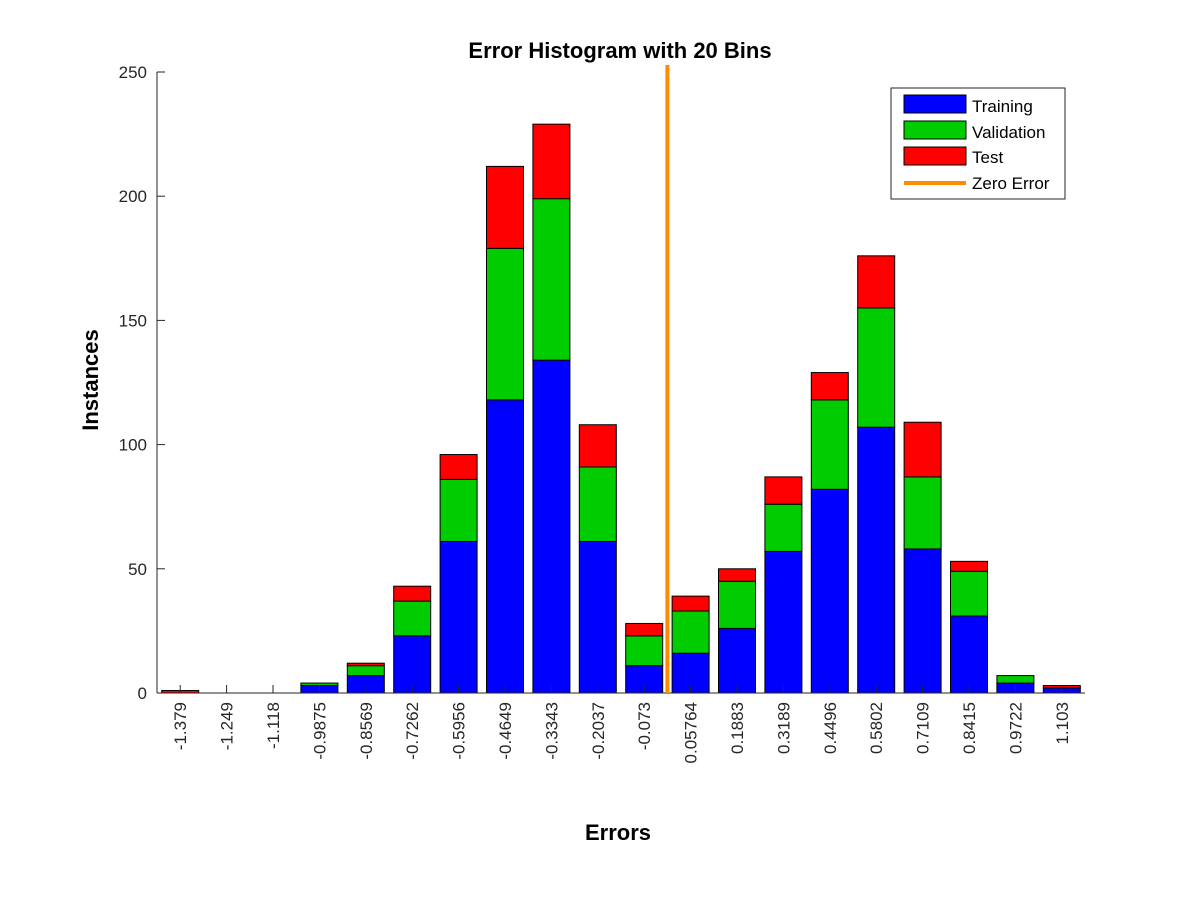  Describe the element at coordinates (619, 50) in the screenshot. I see `chart-title: Error Histogram with 20 Bins` at that location.